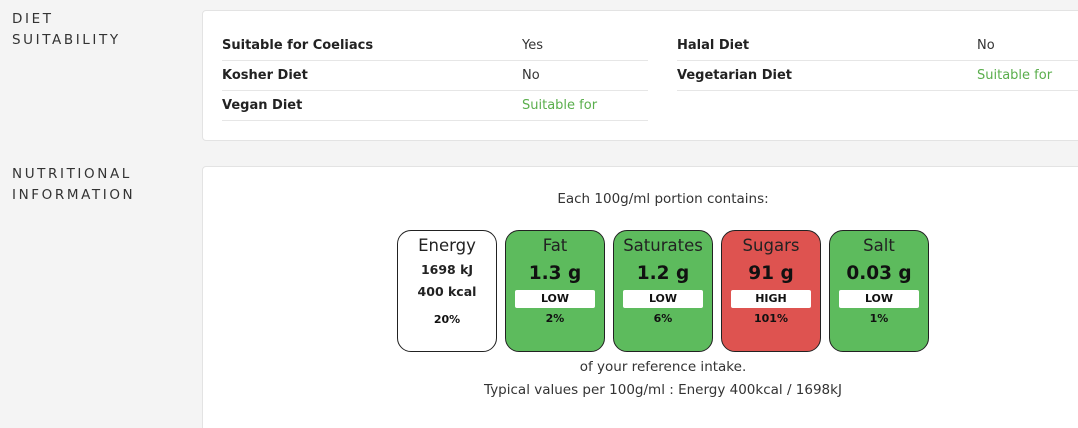 Image resolution: width=1078 pixels, height=428 pixels. I want to click on energy-light: Energy 1698 kJ 400 kcal 20%, so click(447, 291).